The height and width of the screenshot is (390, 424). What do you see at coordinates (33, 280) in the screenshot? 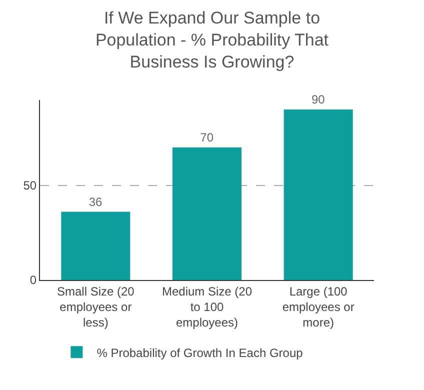
I see `y-tick-label: 0` at bounding box center [33, 280].